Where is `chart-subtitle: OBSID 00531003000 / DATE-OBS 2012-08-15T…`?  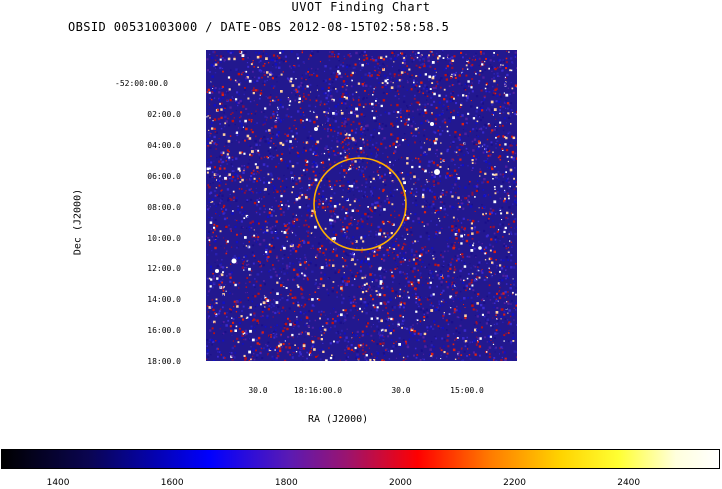
chart-subtitle: OBSID 00531003000 / DATE-OBS 2012-08-15T… is located at coordinates (259, 27).